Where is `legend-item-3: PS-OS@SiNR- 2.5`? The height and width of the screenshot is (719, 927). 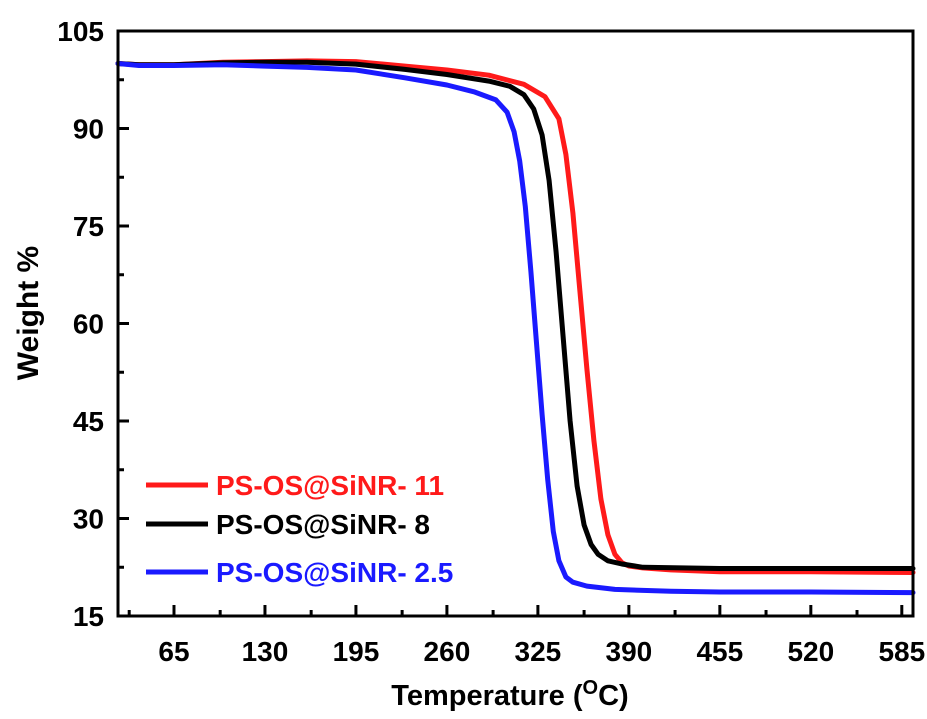
legend-item-3: PS-OS@SiNR- 2.5 is located at coordinates (299, 572).